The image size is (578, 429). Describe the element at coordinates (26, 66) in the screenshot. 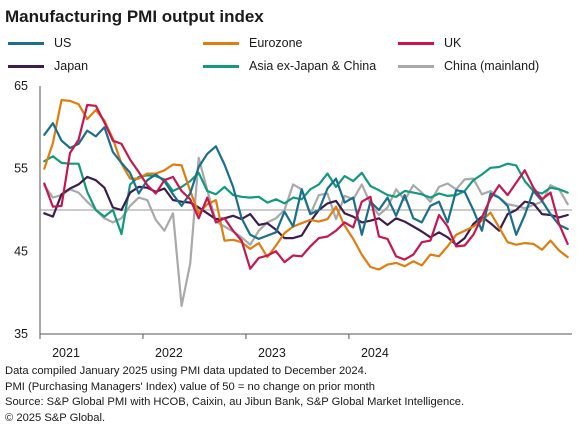

I see `legend-swatch-japan` at that location.